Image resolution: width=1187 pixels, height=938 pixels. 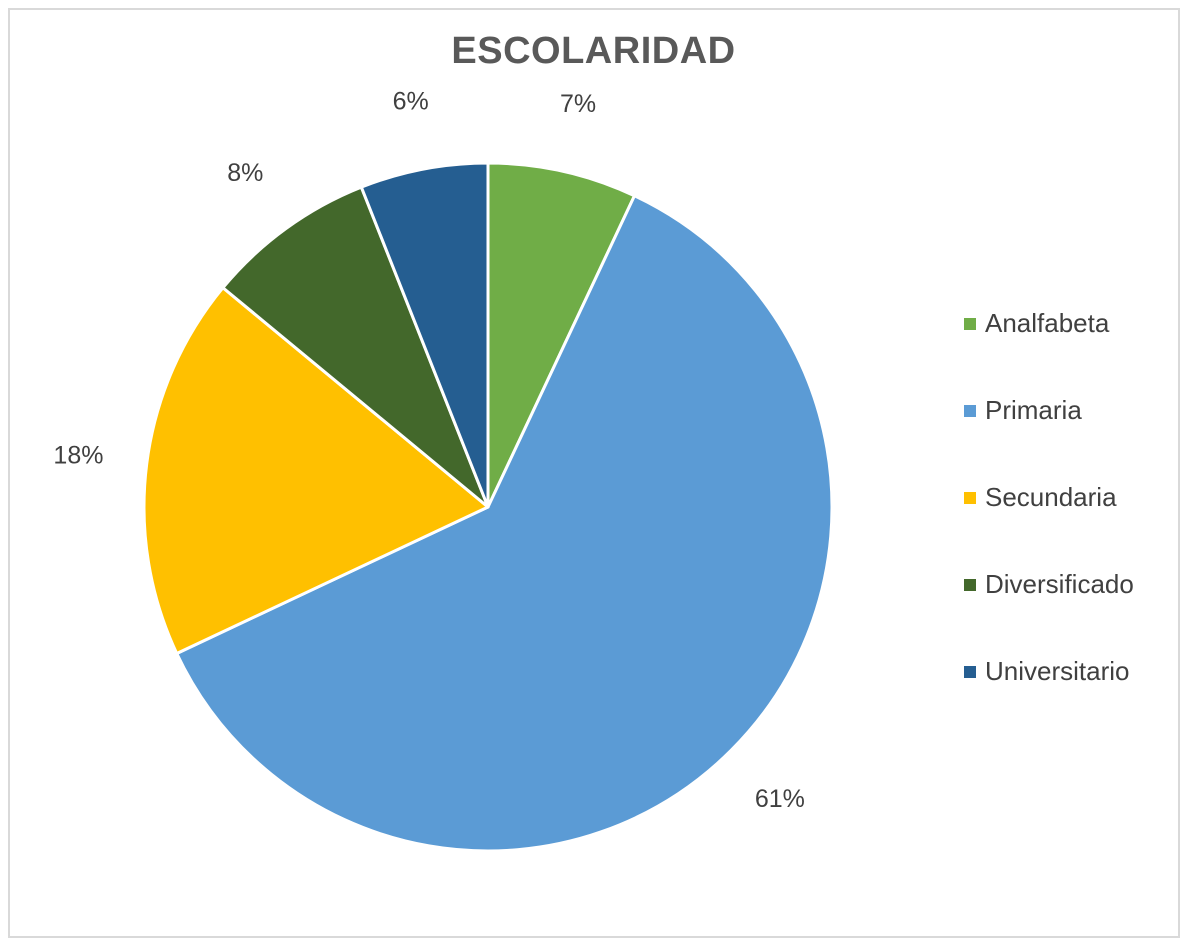 I want to click on data-label-secundaria: 18%, so click(x=78, y=455).